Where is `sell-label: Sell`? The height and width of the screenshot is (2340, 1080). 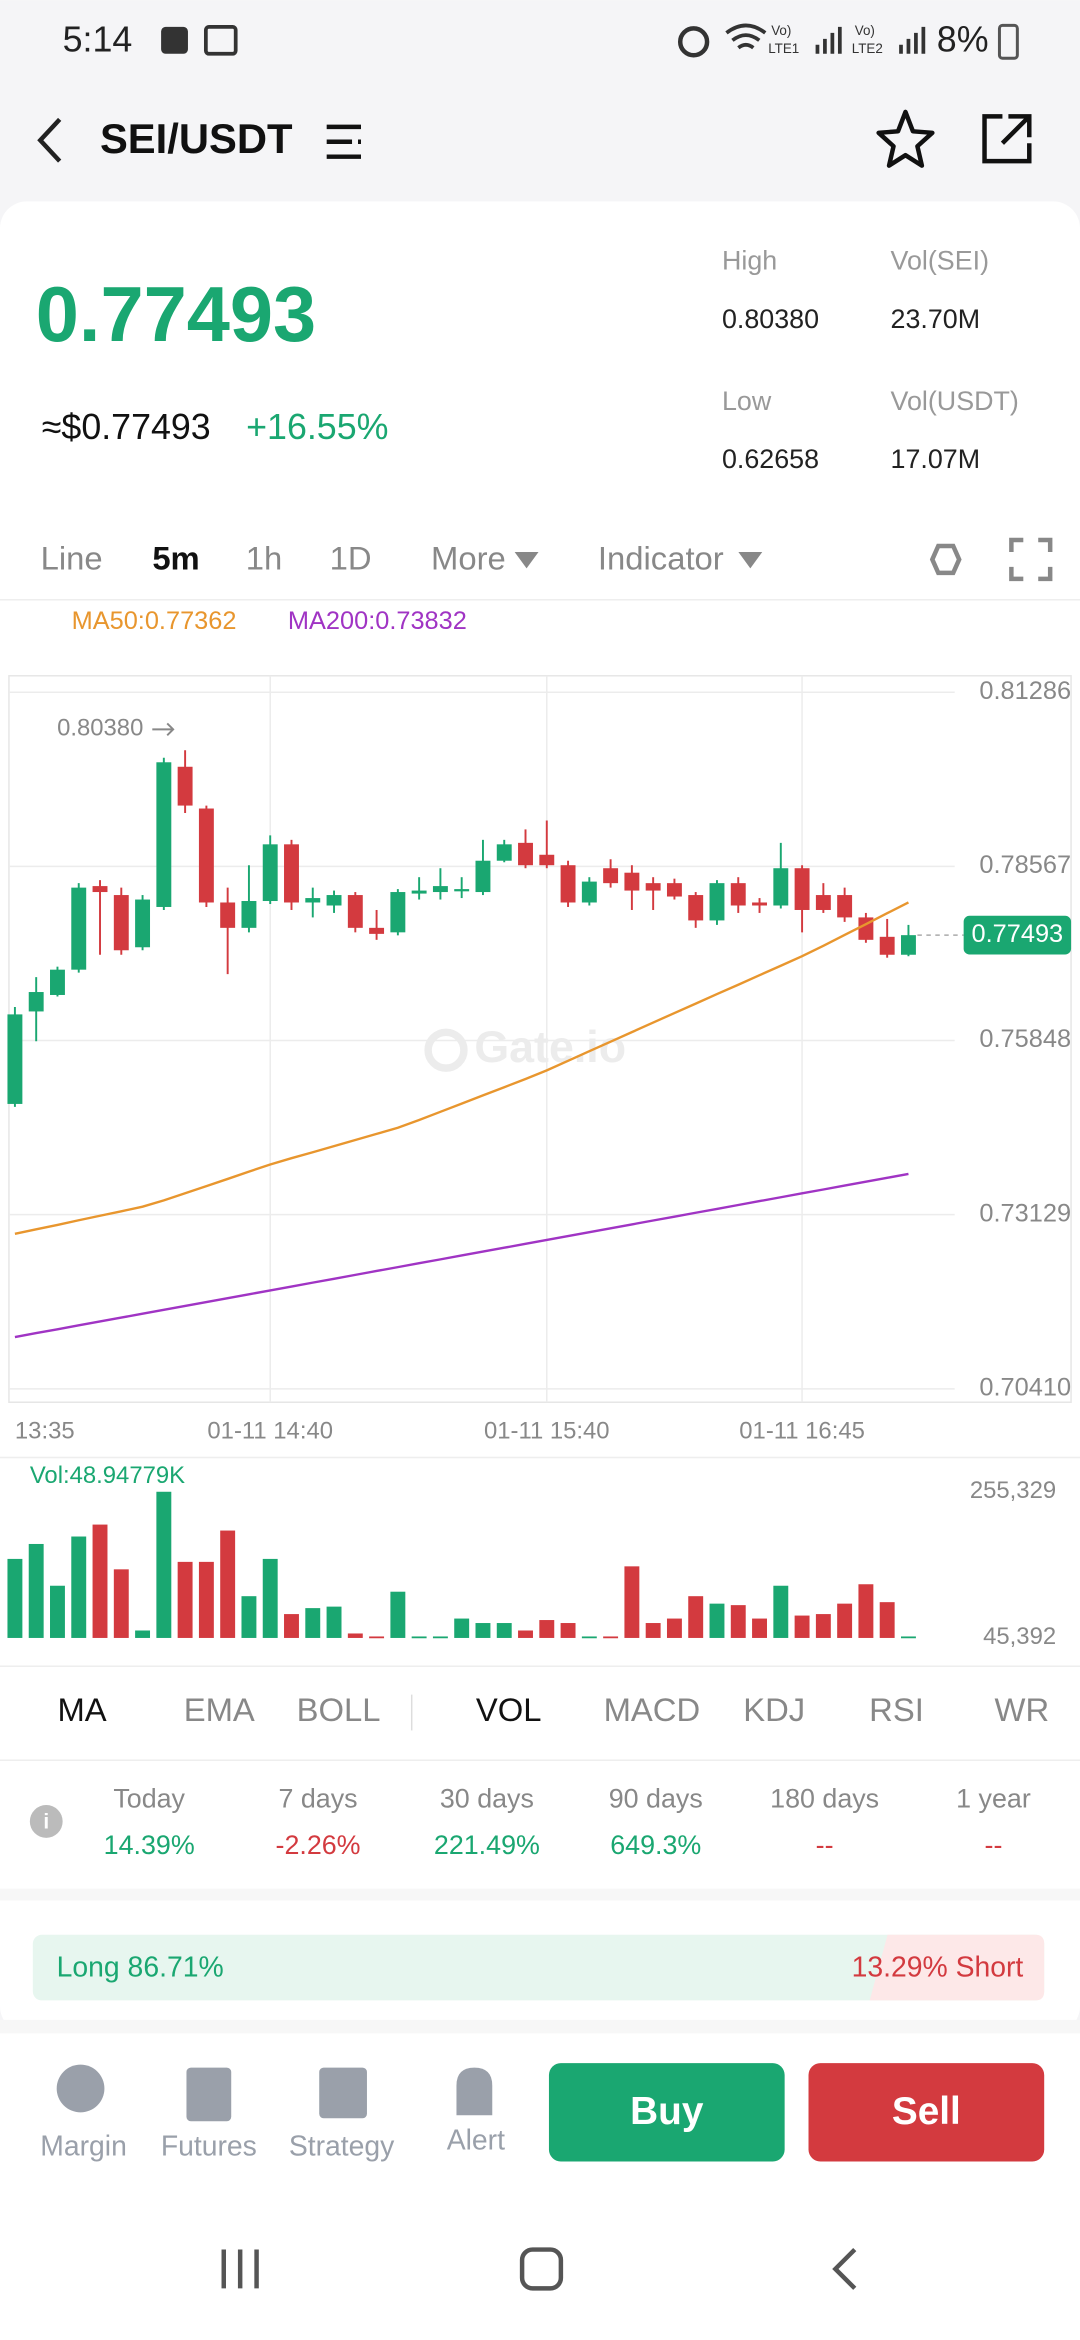 sell-label: Sell is located at coordinates (926, 2111).